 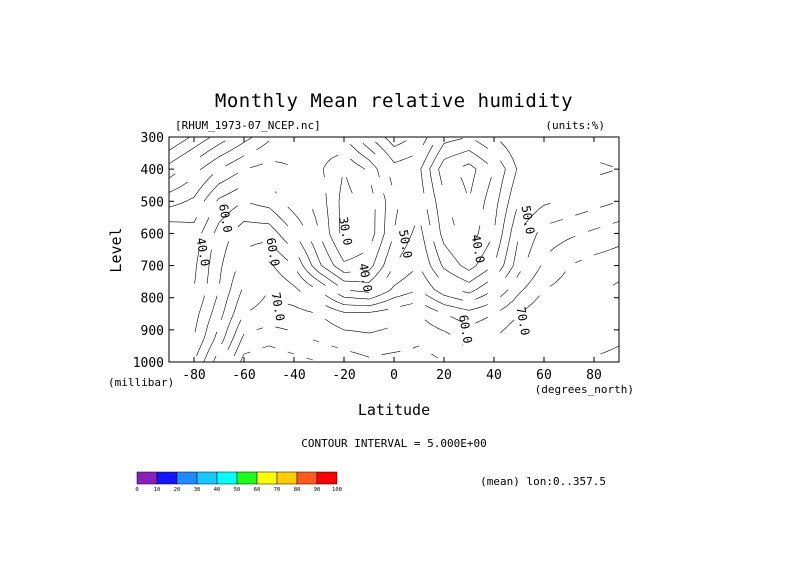 I want to click on units-label: (units:%), so click(x=575, y=125).